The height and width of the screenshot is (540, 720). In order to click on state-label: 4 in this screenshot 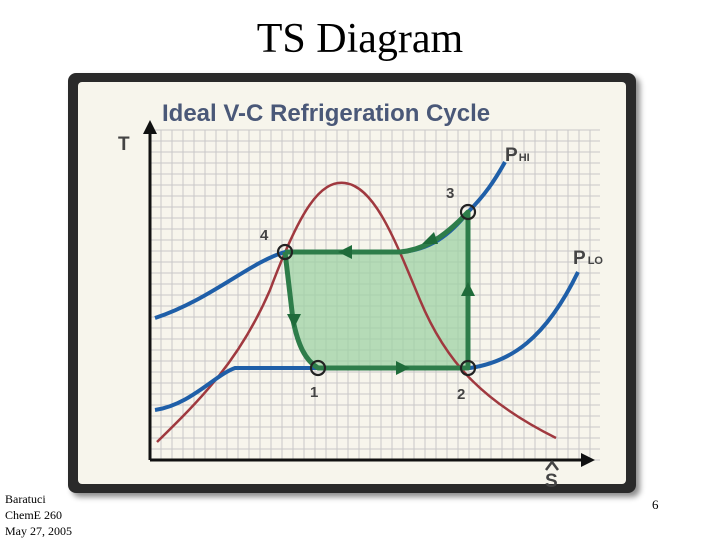, I will do `click(264, 235)`.